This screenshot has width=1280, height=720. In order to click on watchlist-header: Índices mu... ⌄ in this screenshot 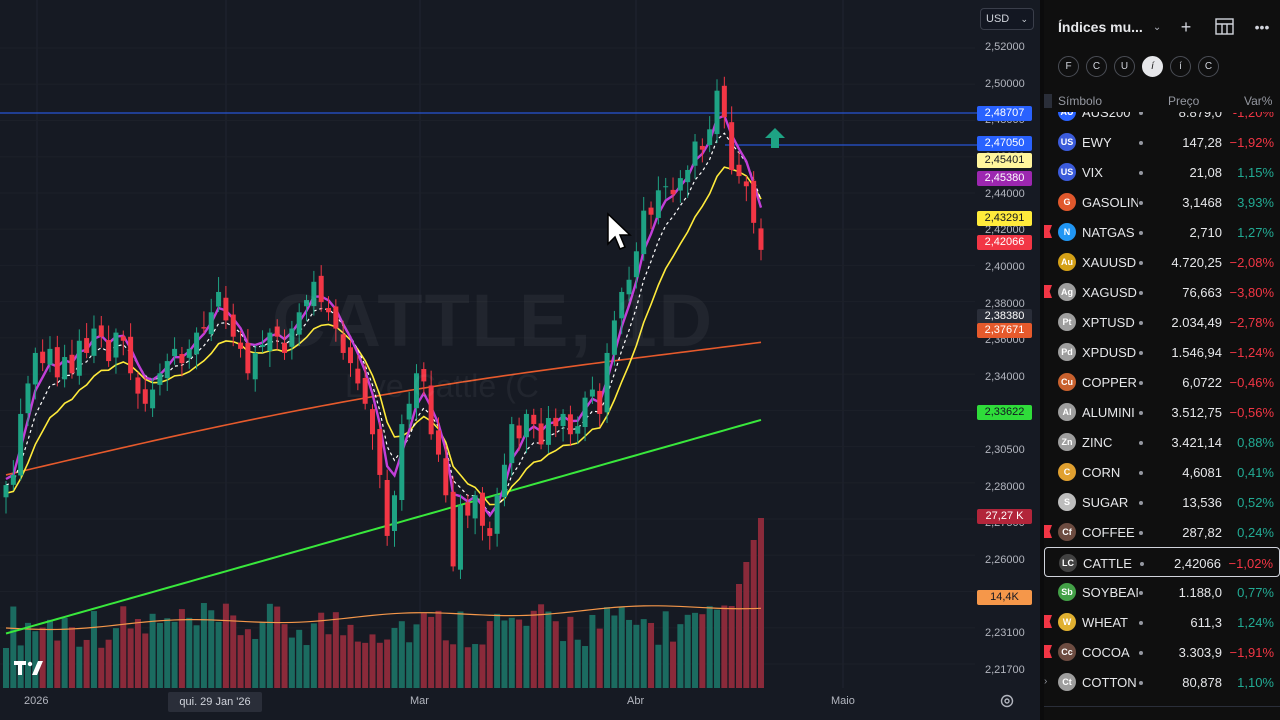, I will do `click(1109, 27)`.